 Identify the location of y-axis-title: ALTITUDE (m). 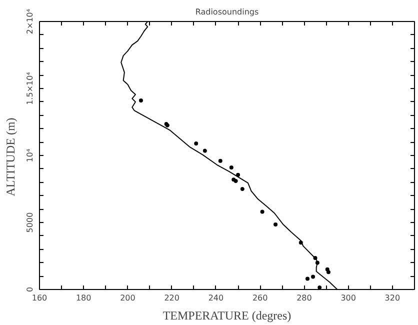
(11, 157).